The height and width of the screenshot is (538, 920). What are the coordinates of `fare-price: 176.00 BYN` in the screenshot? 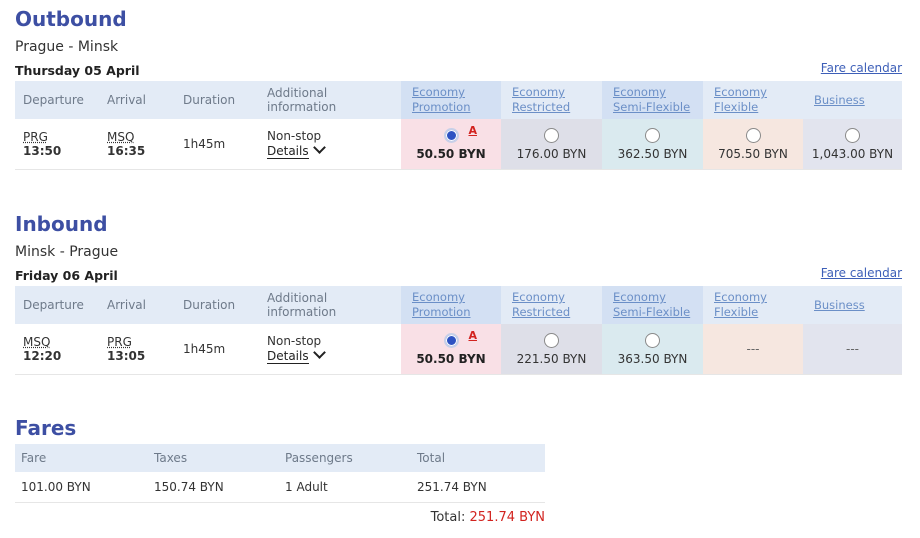 It's located at (551, 153).